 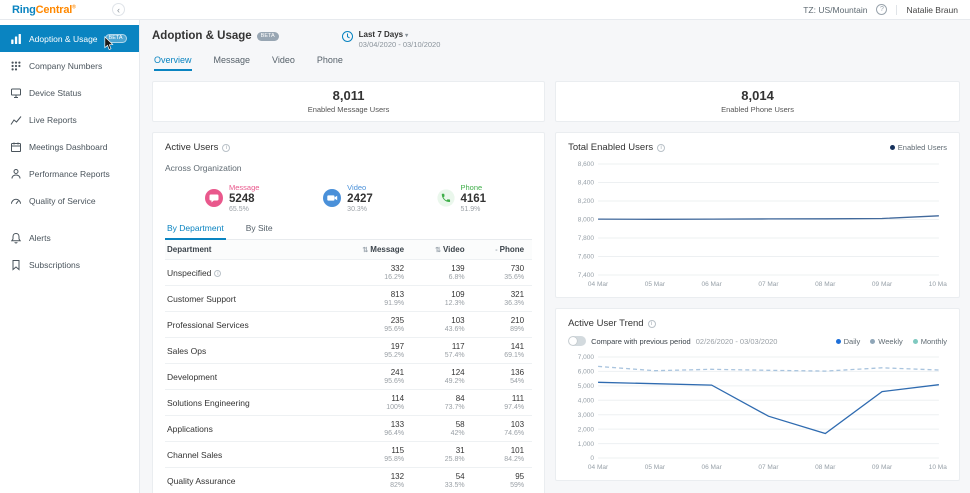 I want to click on message-value: 241, so click(x=397, y=372).